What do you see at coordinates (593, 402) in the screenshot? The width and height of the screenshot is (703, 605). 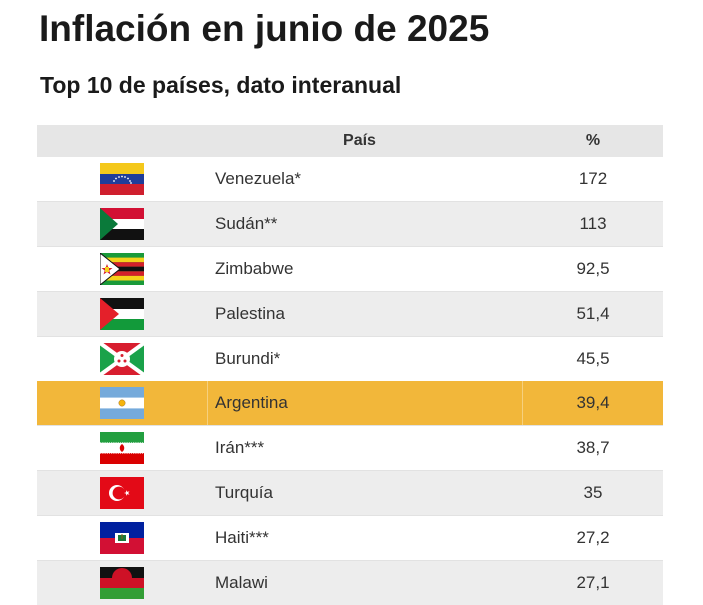 I see `inflation-value: 39,4` at bounding box center [593, 402].